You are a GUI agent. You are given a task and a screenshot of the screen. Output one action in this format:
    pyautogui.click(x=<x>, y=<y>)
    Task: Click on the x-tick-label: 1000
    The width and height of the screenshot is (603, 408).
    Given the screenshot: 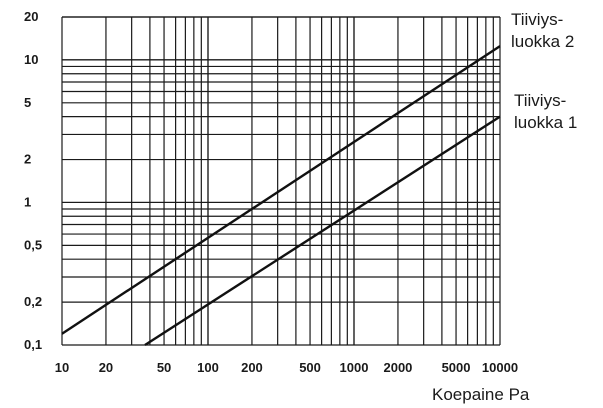 What is the action you would take?
    pyautogui.click(x=354, y=367)
    